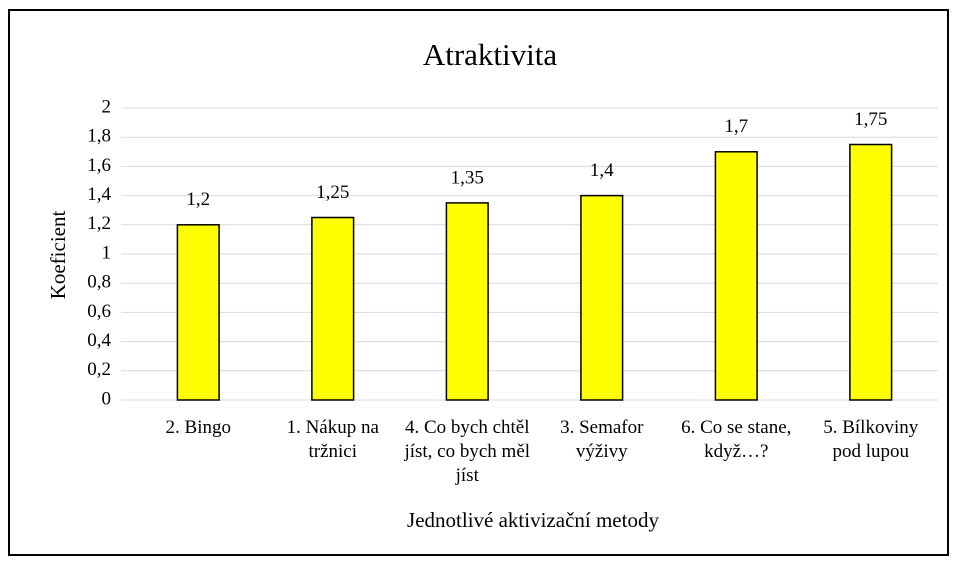 The height and width of the screenshot is (562, 957). Describe the element at coordinates (490, 54) in the screenshot. I see `chart-title: Atraktivita` at that location.